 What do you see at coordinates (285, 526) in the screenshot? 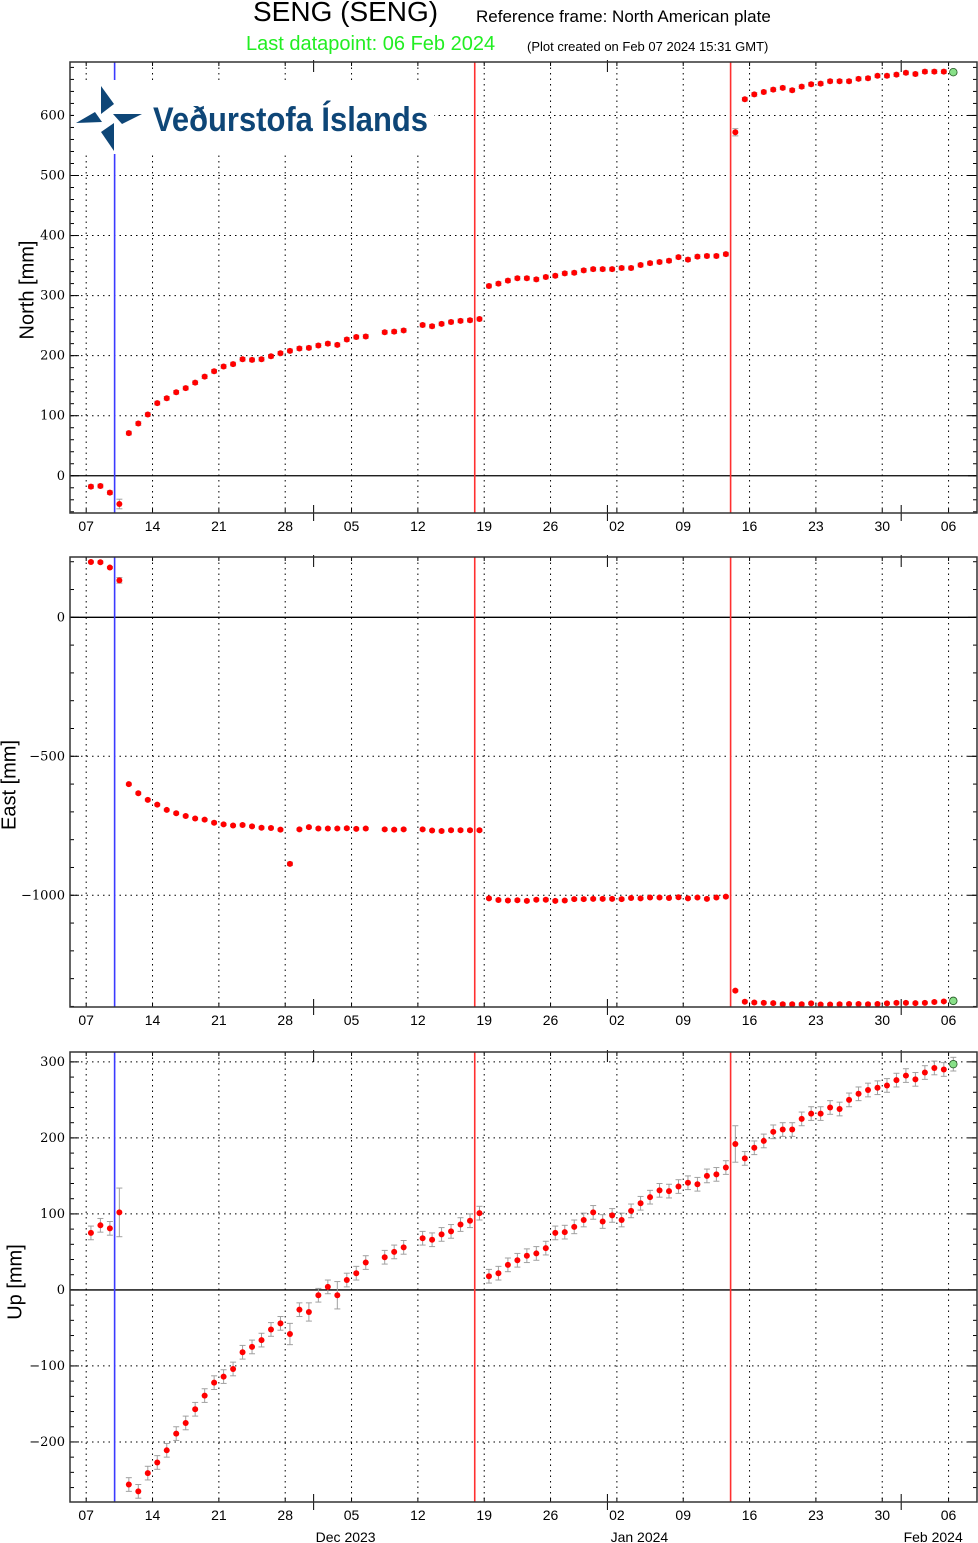
I see `x-tick-label: 28` at bounding box center [285, 526].